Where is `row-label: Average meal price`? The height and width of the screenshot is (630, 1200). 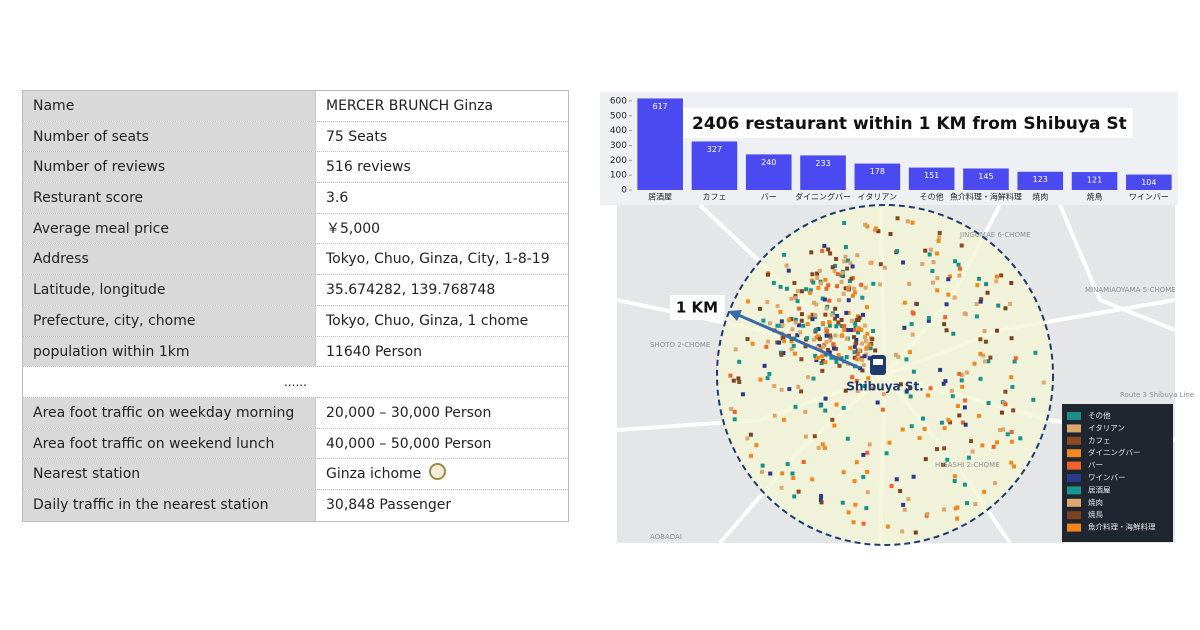 row-label: Average meal price is located at coordinates (169, 228).